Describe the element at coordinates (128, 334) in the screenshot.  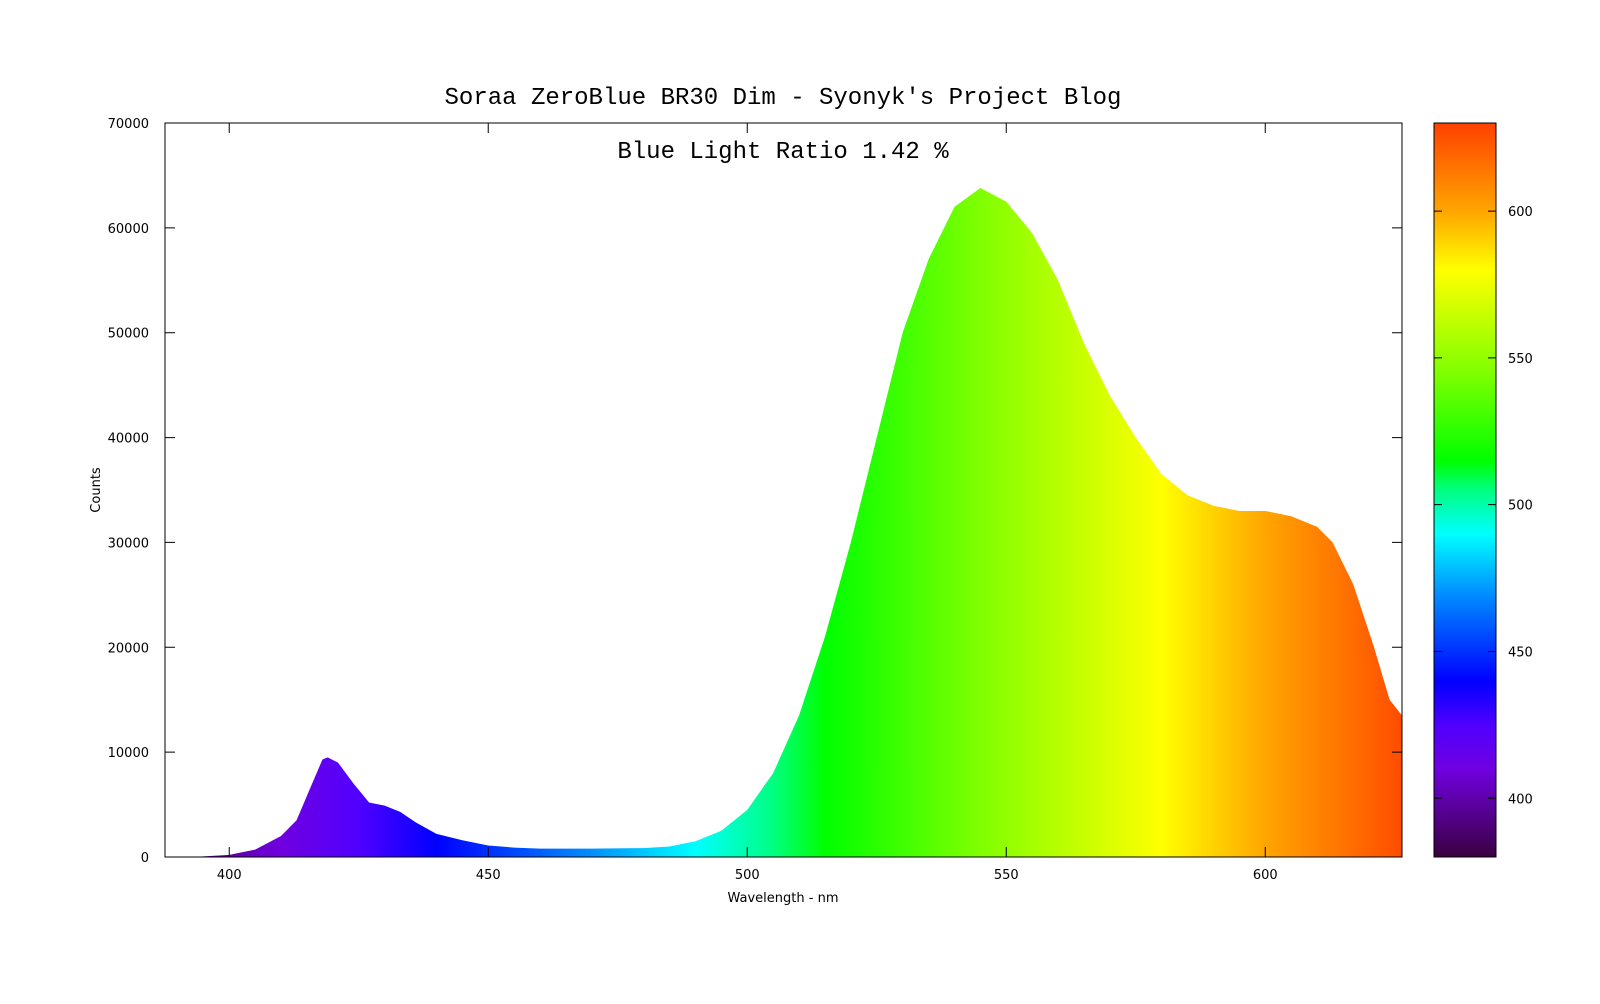
I see `y-tick-label: 50000` at that location.